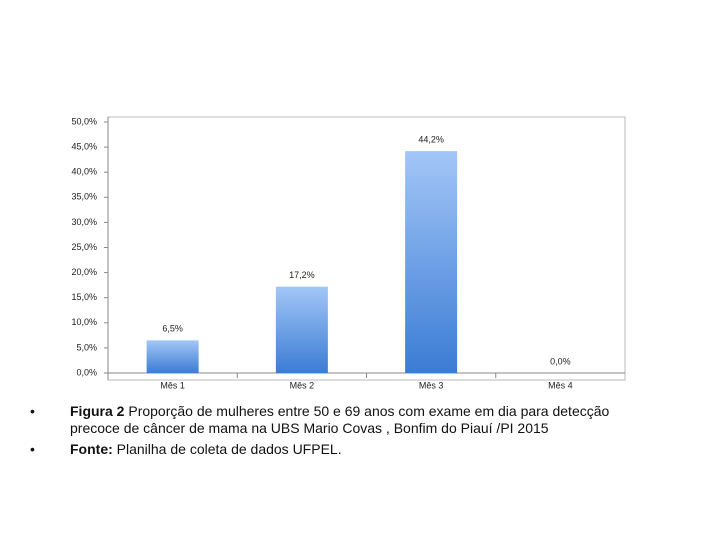 Image resolution: width=720 pixels, height=540 pixels. I want to click on y-tick-label: 35,0%, so click(84, 197).